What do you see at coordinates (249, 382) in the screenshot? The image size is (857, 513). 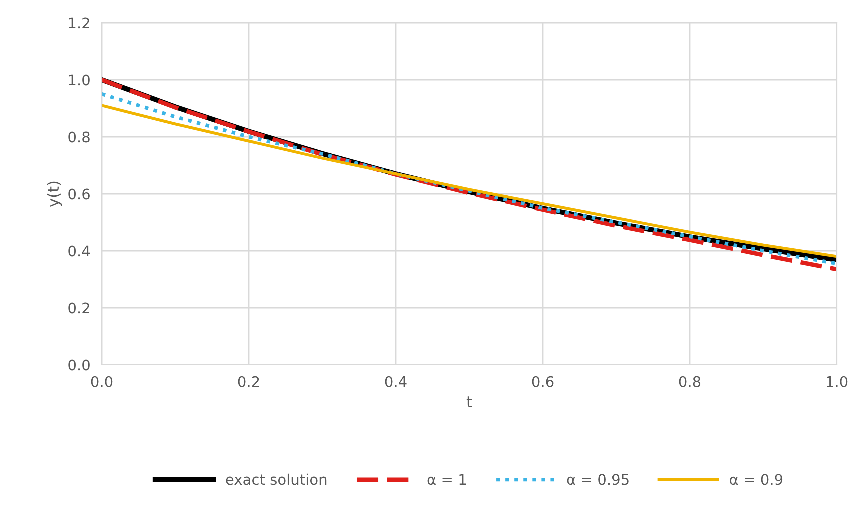 I see `x-tick-label: 0.2` at bounding box center [249, 382].